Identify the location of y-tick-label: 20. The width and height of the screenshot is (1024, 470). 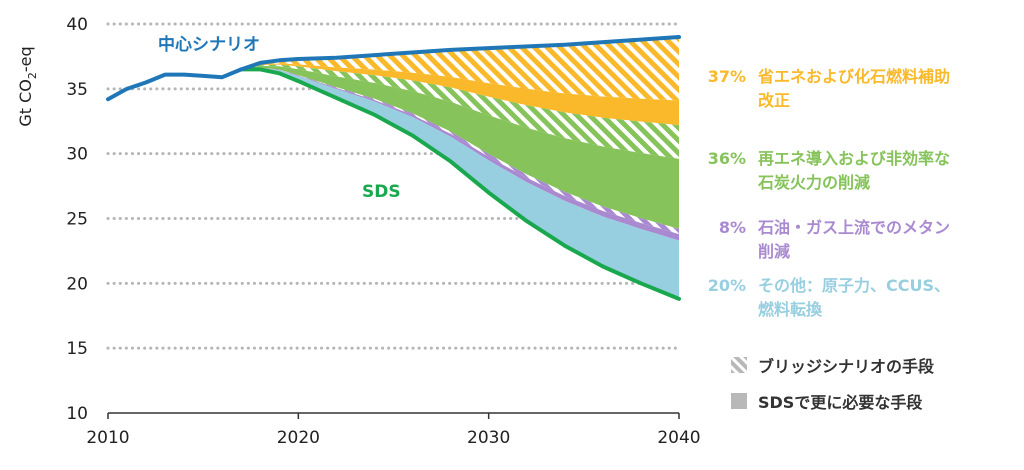
(77, 284).